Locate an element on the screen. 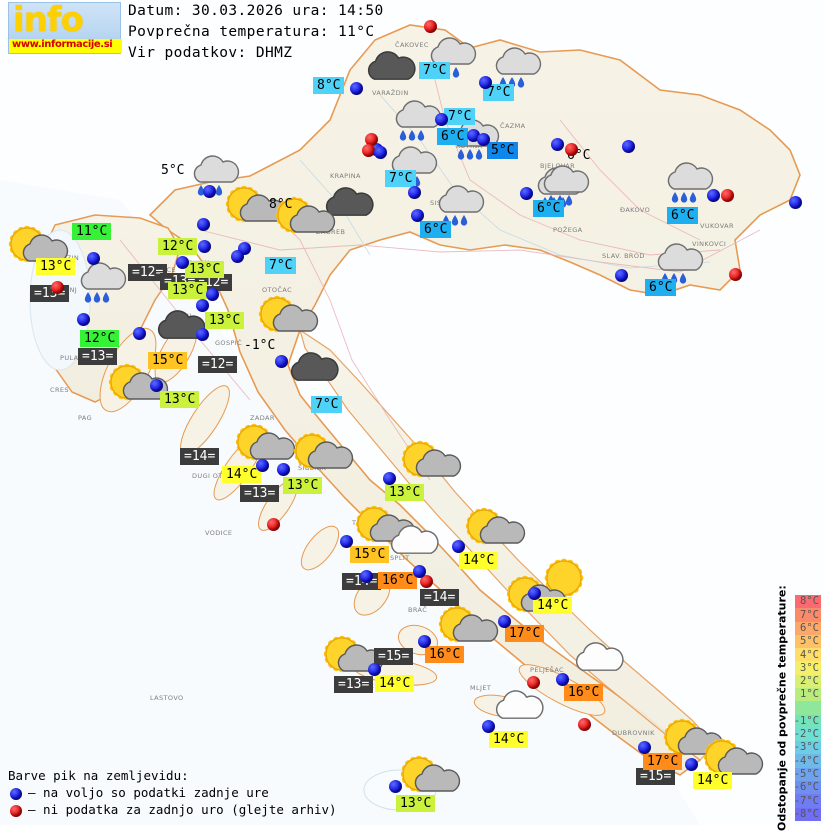  deviation-label: =14= is located at coordinates (200, 456).